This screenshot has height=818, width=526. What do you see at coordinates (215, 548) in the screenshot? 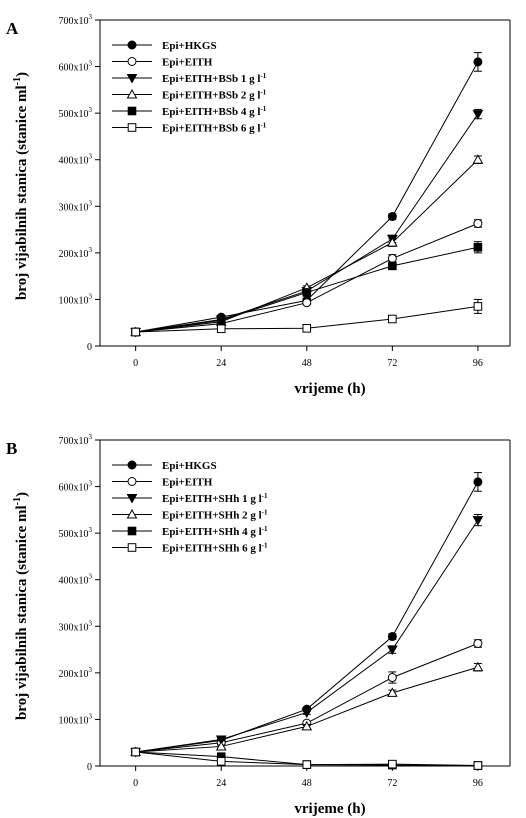
I see `legend-entry: Epi+EITH+SHh 6 g l-1` at bounding box center [215, 548].